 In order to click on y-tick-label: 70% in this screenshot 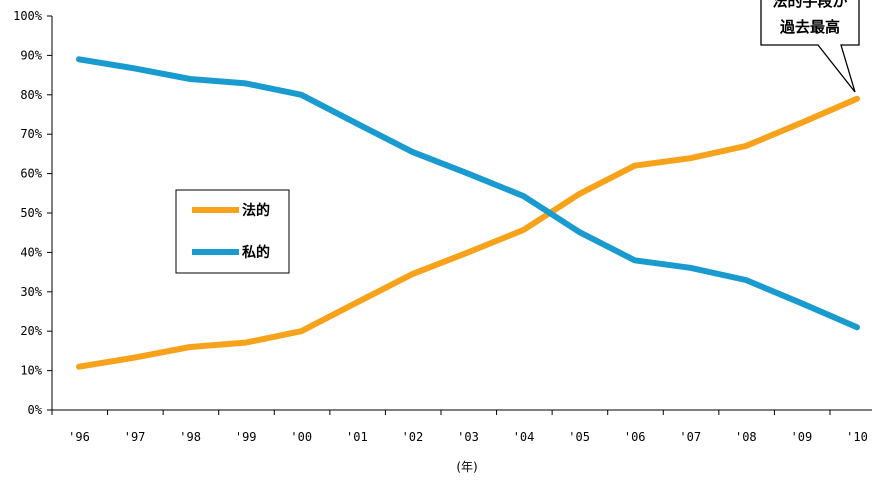, I will do `click(31, 134)`.